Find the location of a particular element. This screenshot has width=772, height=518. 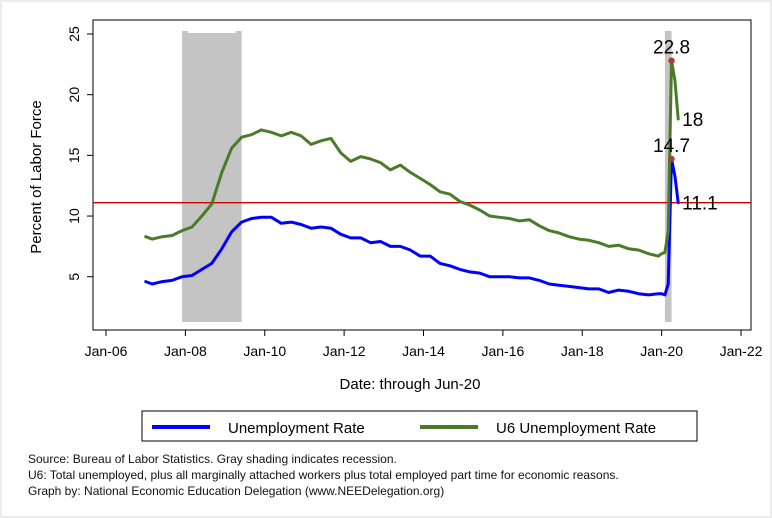

x-tick-label: Jan-20 is located at coordinates (661, 351).